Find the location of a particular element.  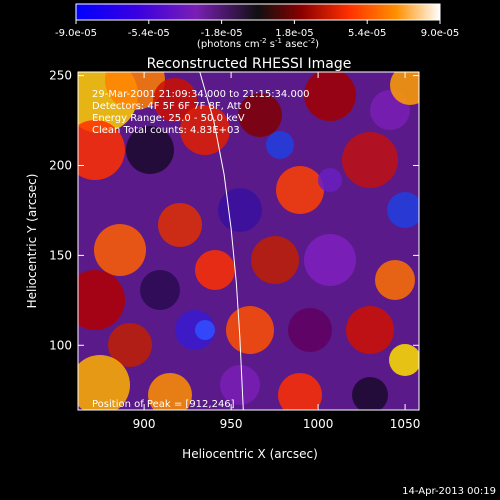

annotation-line: 29-Mar-2001 21:09:34.000 to 21:15:34.000 is located at coordinates (201, 94).